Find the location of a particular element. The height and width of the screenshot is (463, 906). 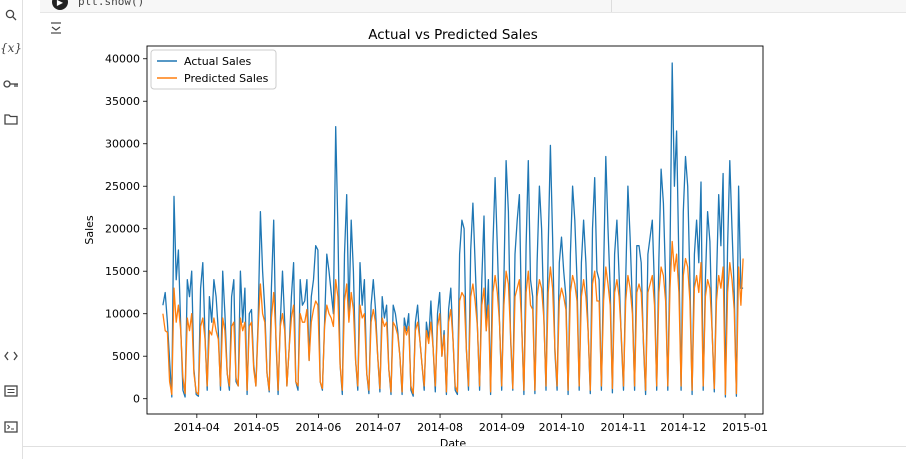

cell-bottom-border is located at coordinates (464, 446).